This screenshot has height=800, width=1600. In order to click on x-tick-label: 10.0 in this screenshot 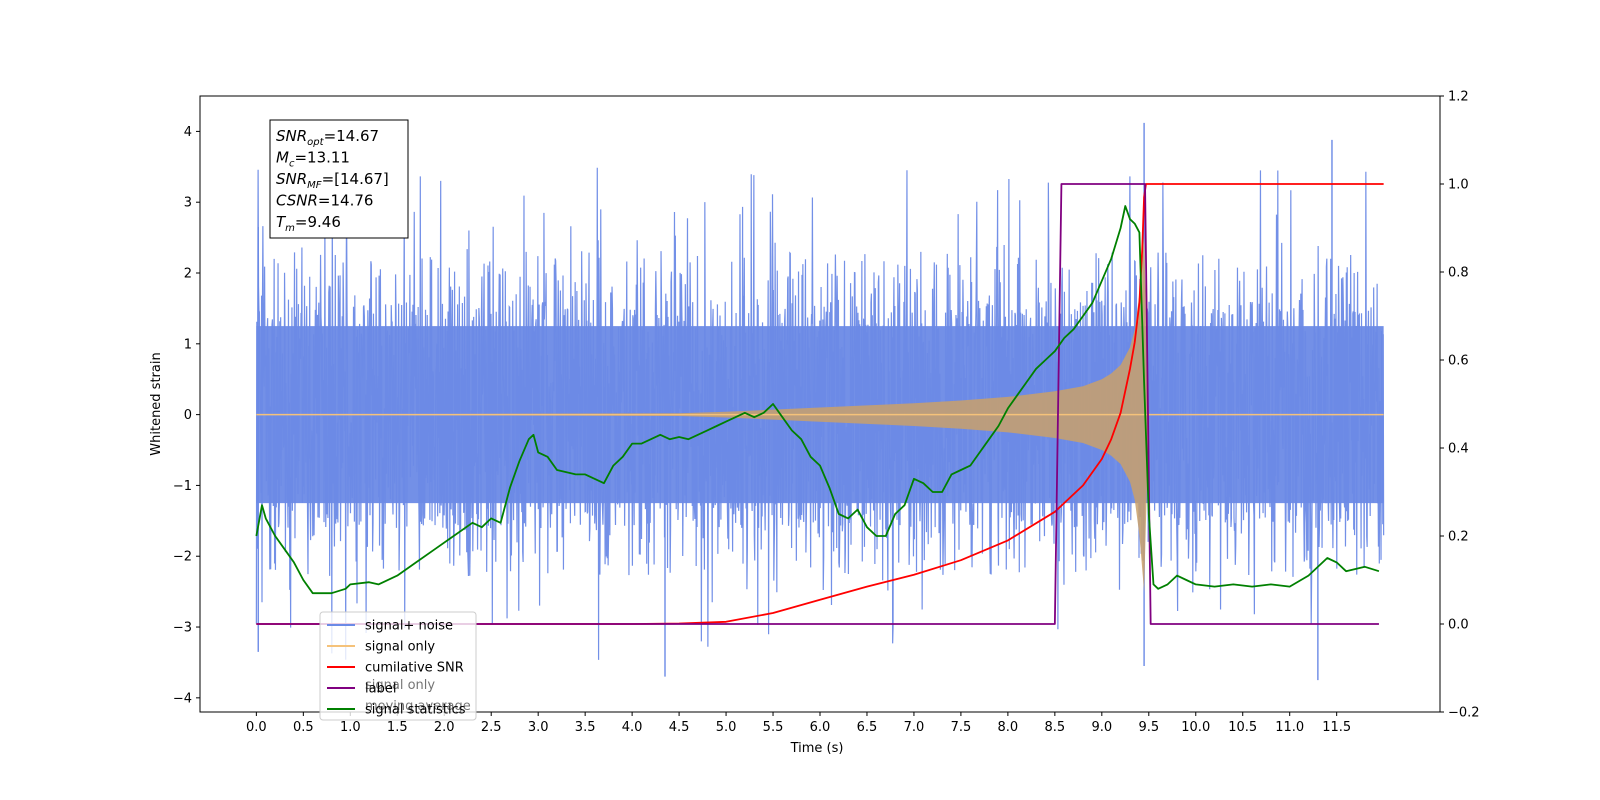, I will do `click(1195, 727)`.